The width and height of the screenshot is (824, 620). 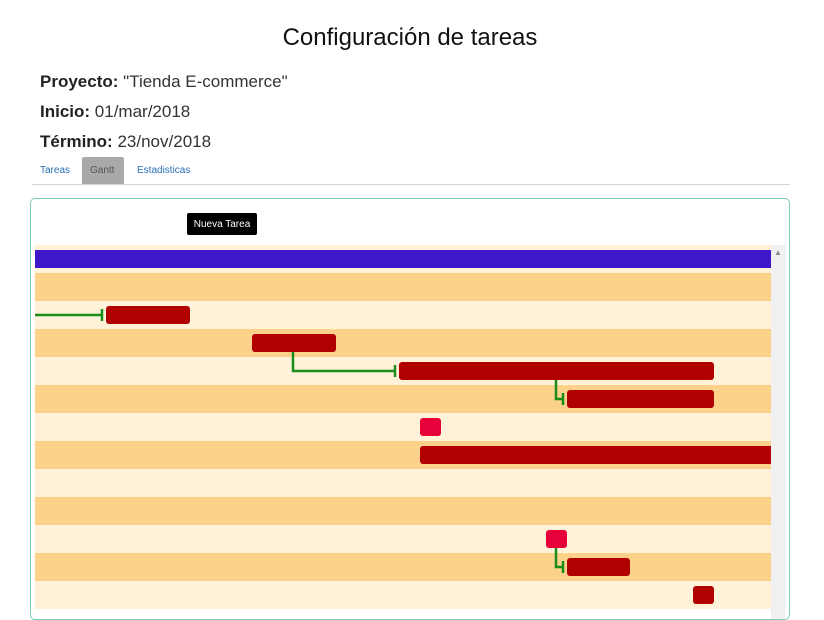 What do you see at coordinates (76, 141) in the screenshot?
I see `end-date-label: Término:` at bounding box center [76, 141].